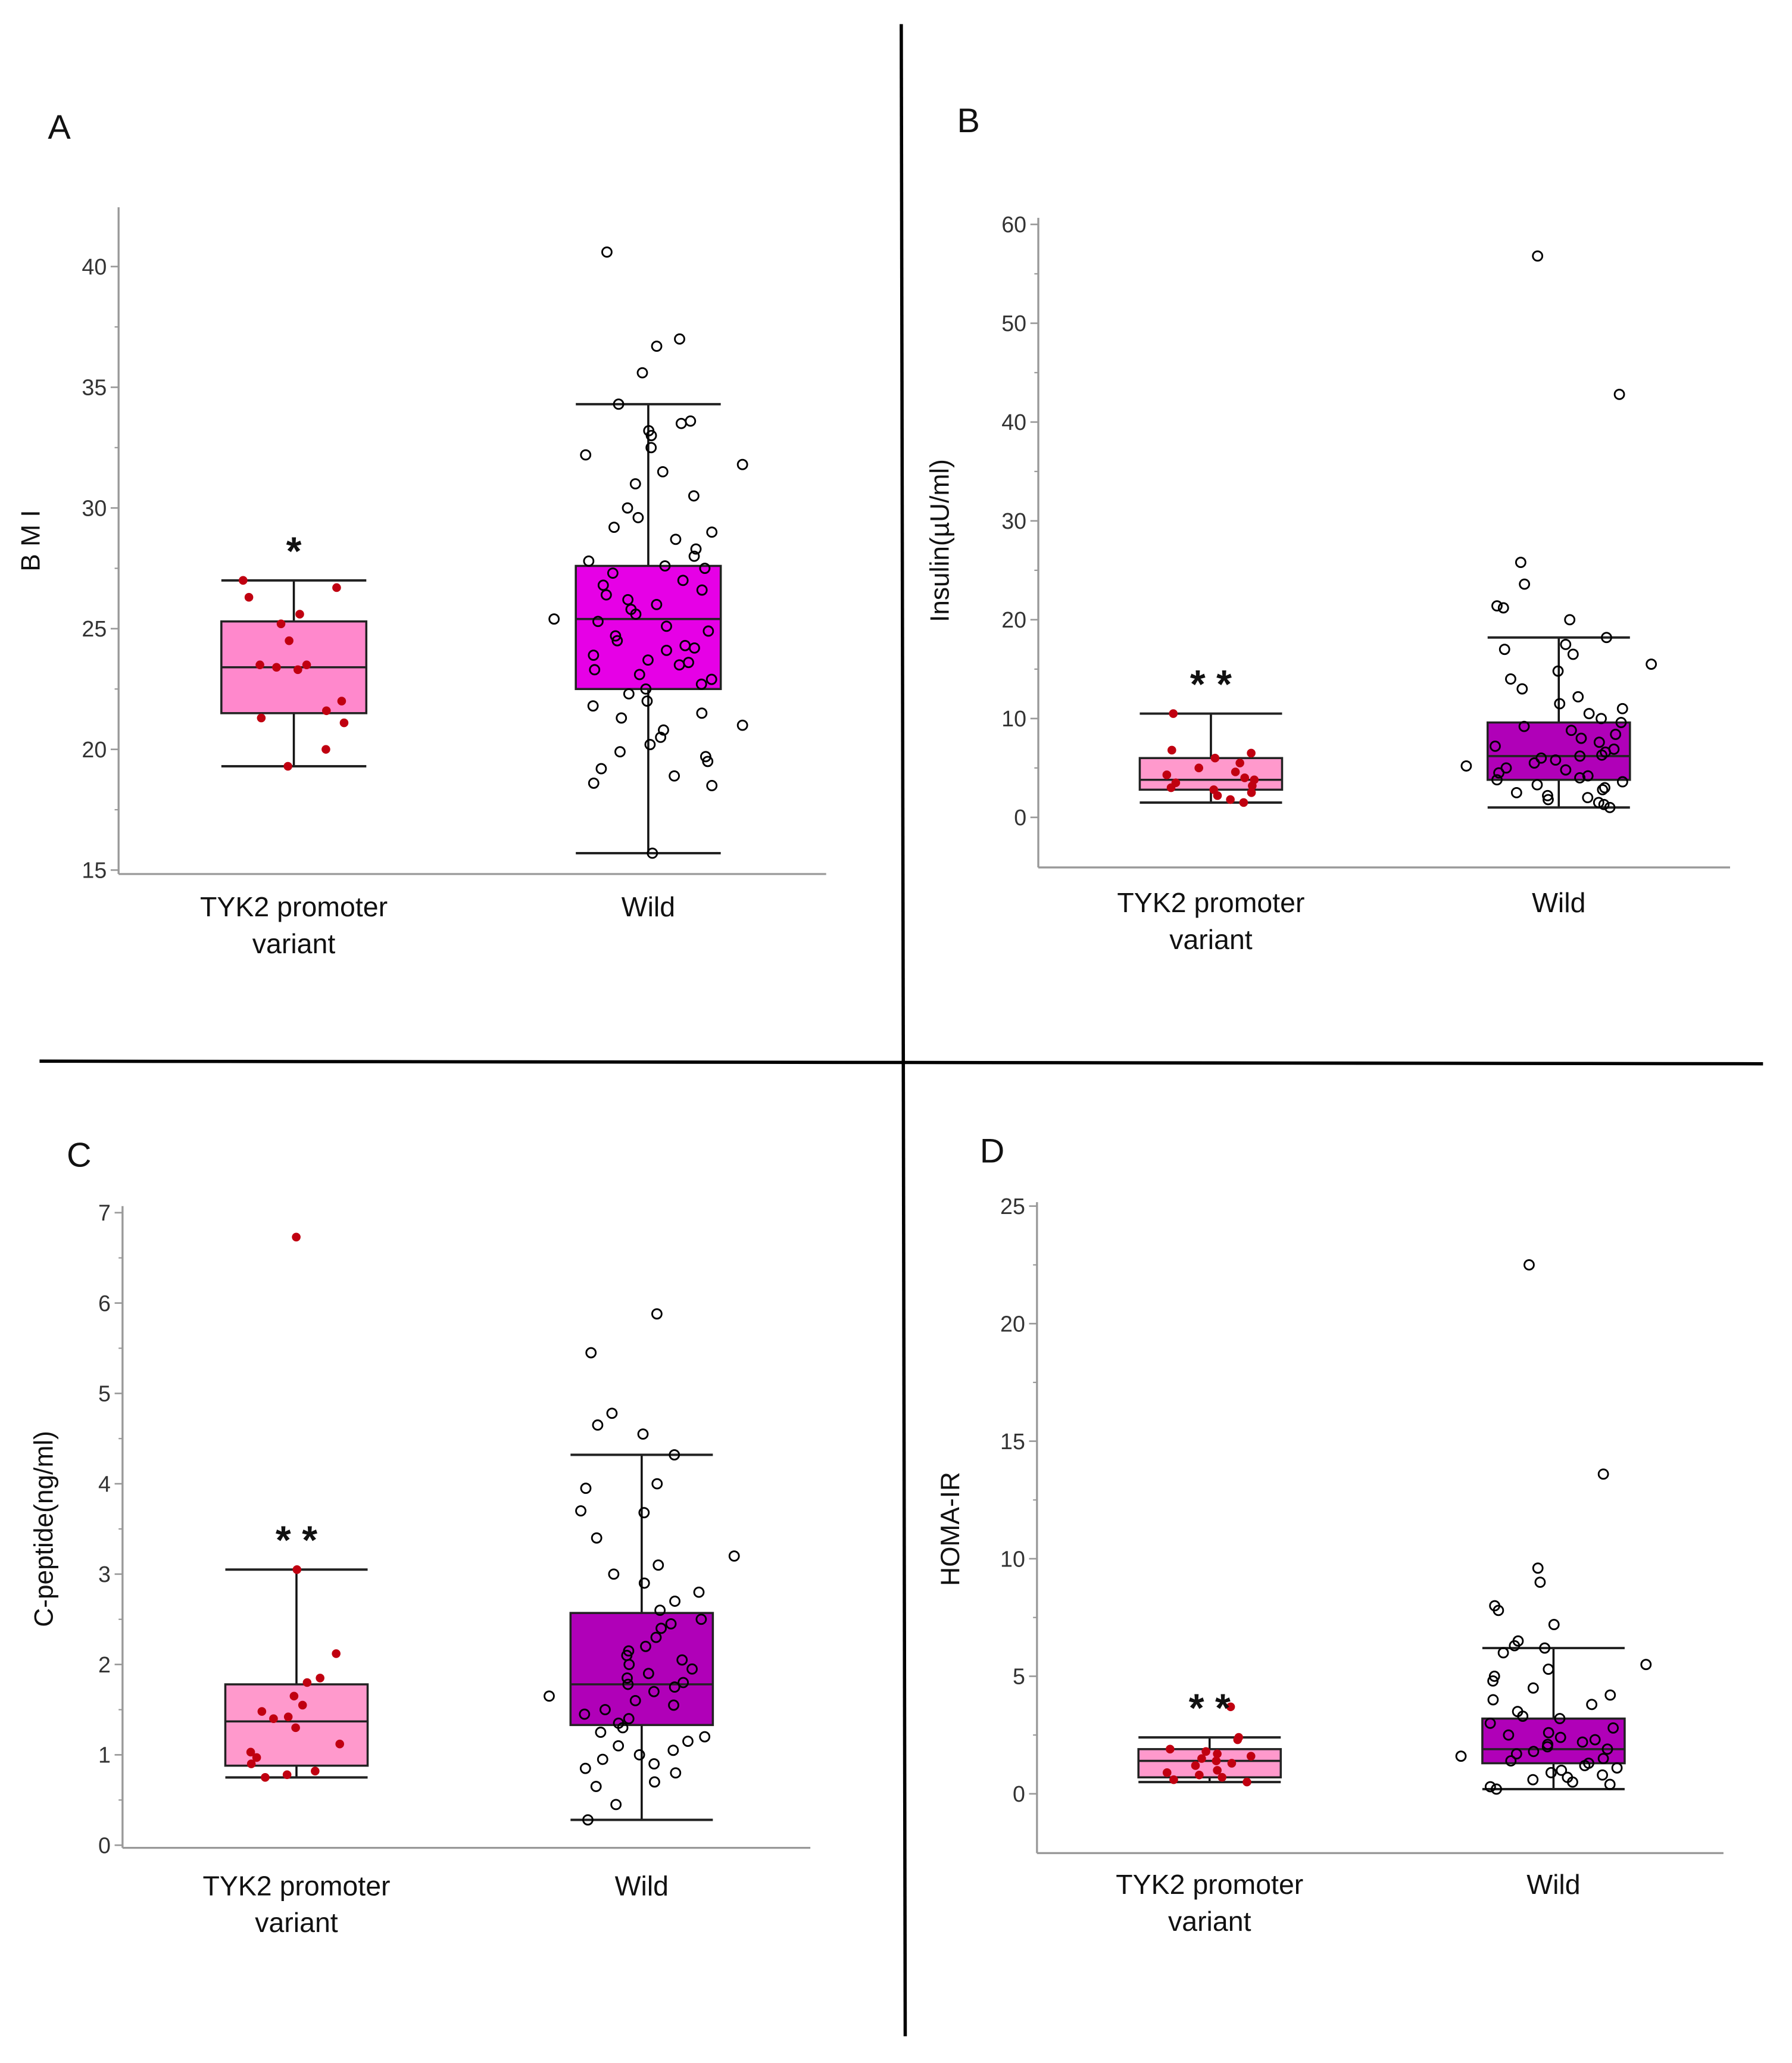 The height and width of the screenshot is (2063, 1792). What do you see at coordinates (950, 1529) in the screenshot?
I see `y-axis-label: HOMA-IR` at bounding box center [950, 1529].